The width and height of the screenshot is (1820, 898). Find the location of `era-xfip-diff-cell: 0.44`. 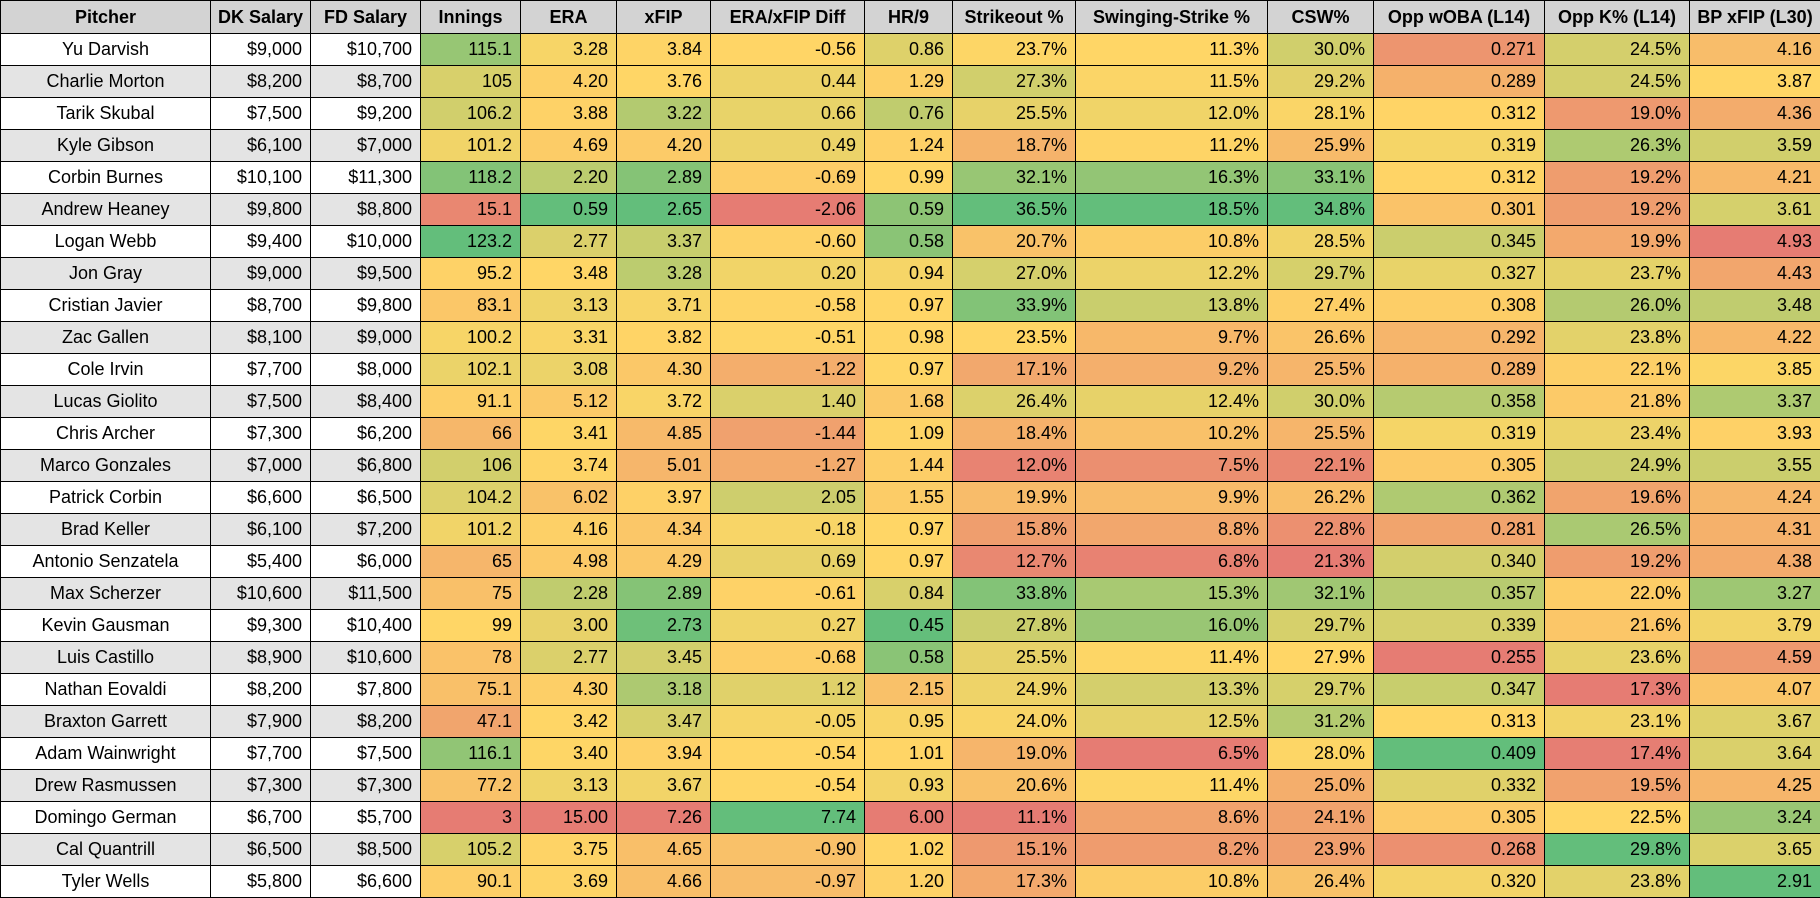

era-xfip-diff-cell: 0.44 is located at coordinates (787, 81).